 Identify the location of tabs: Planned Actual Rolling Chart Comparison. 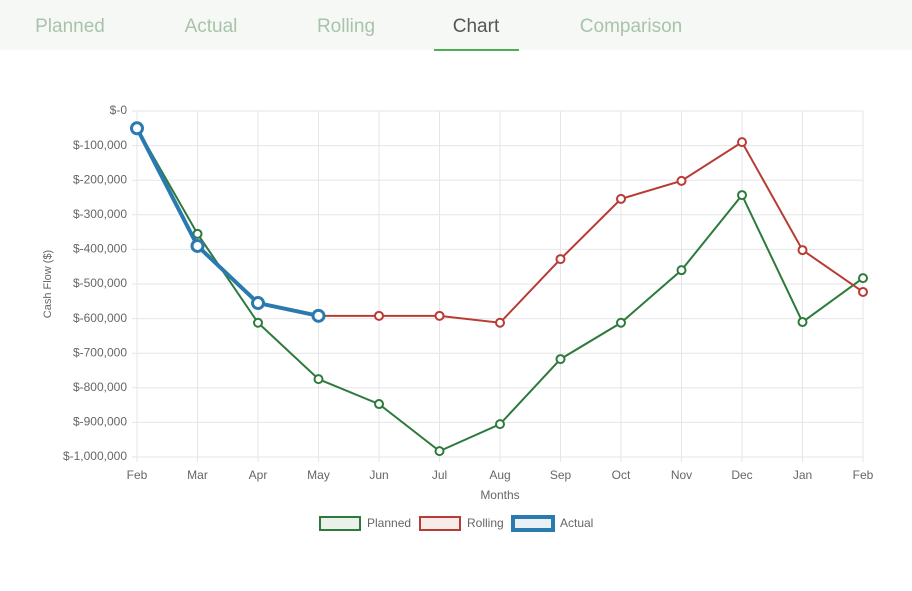
(358, 33).